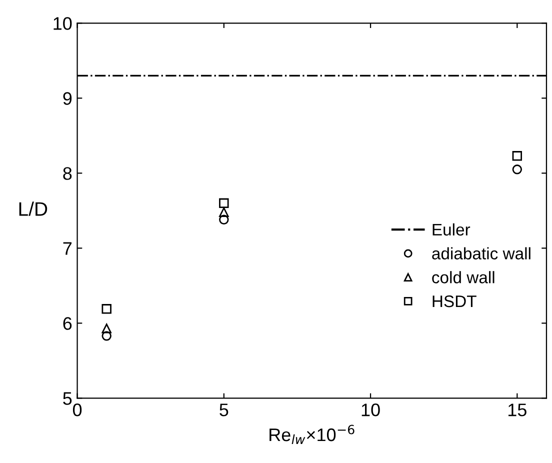  What do you see at coordinates (67, 398) in the screenshot?
I see `y-tick-label: 5` at bounding box center [67, 398].